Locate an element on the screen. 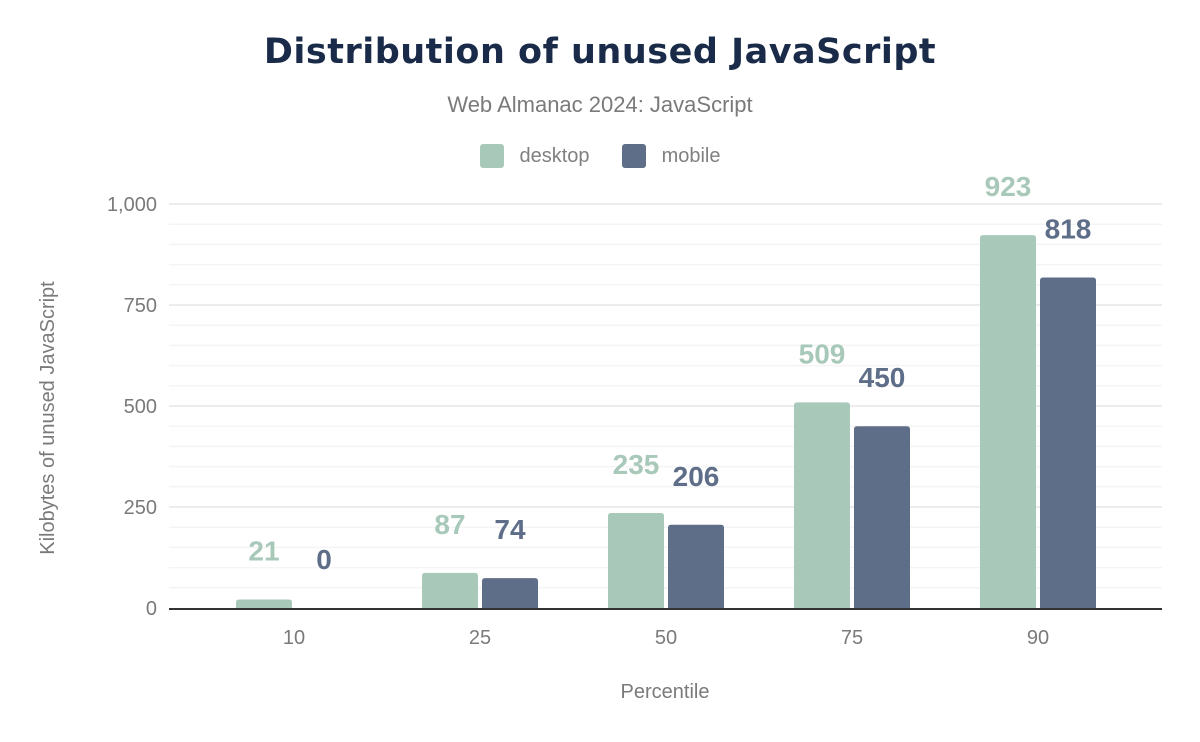  legend-item-mobile: mobile is located at coordinates (671, 156).